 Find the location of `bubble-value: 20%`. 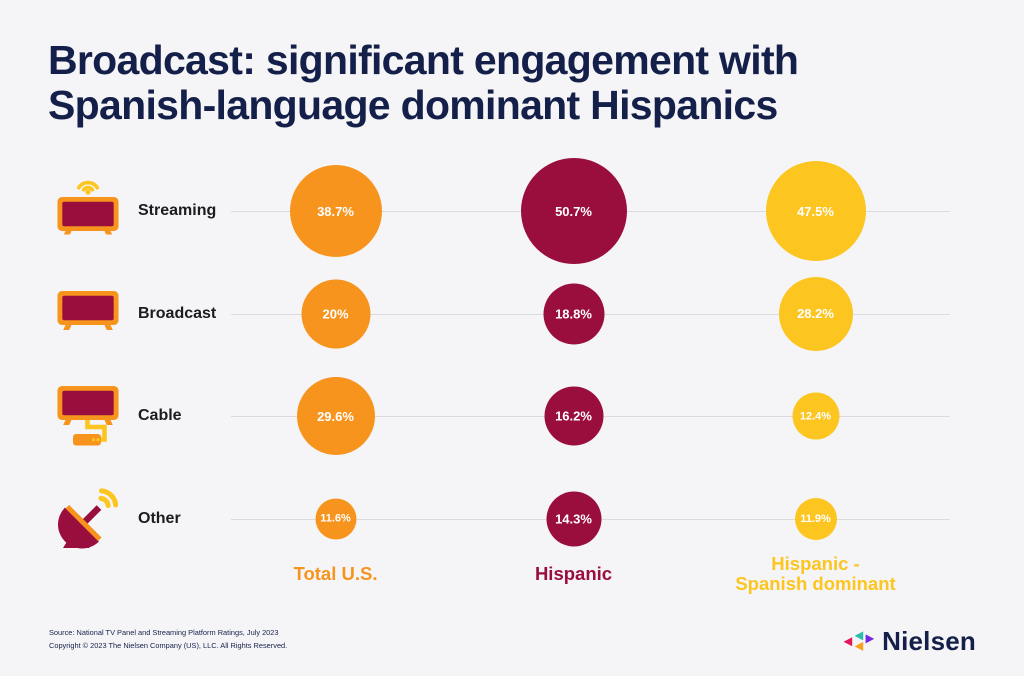

bubble-value: 20% is located at coordinates (335, 313).